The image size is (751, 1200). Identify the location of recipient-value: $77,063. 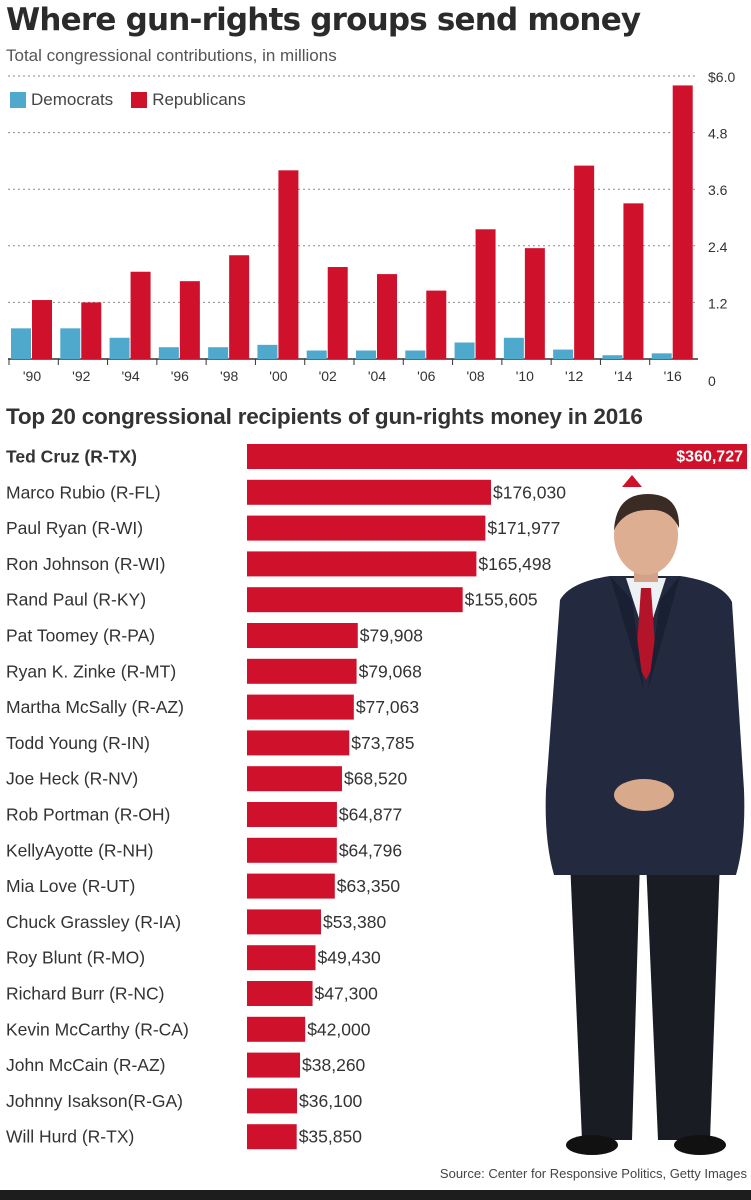
(387, 707).